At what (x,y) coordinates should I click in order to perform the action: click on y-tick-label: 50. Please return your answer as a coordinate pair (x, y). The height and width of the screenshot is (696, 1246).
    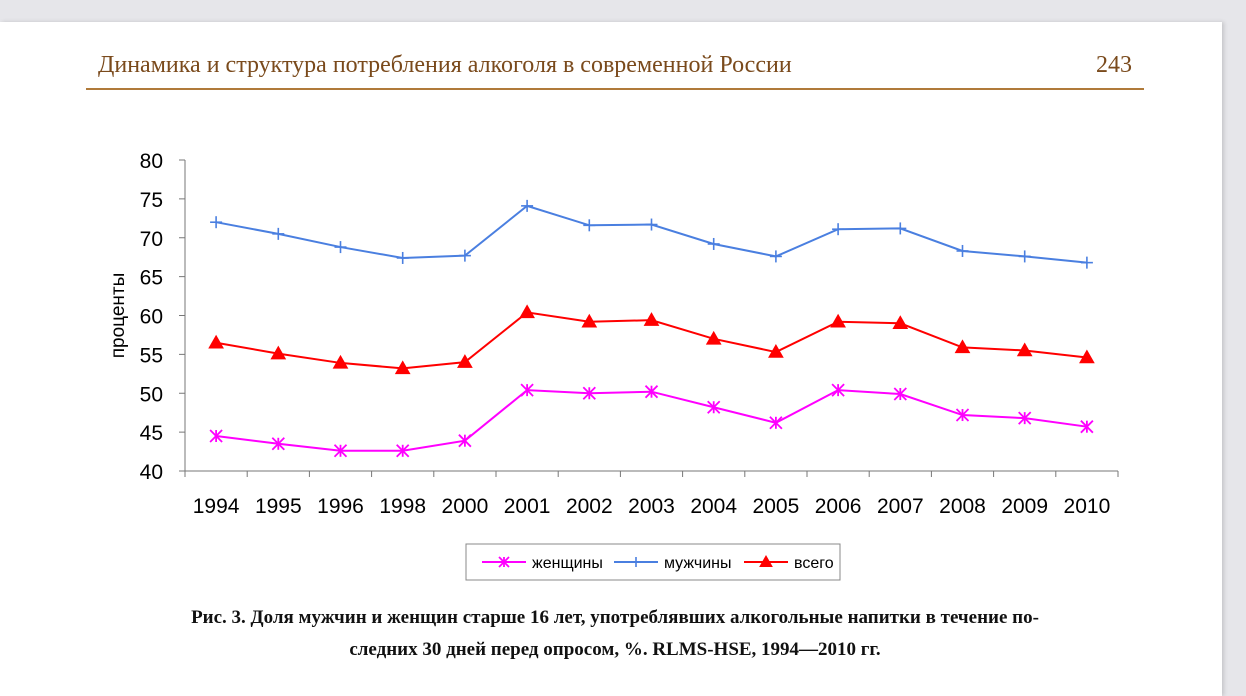
    Looking at the image, I should click on (151, 394).